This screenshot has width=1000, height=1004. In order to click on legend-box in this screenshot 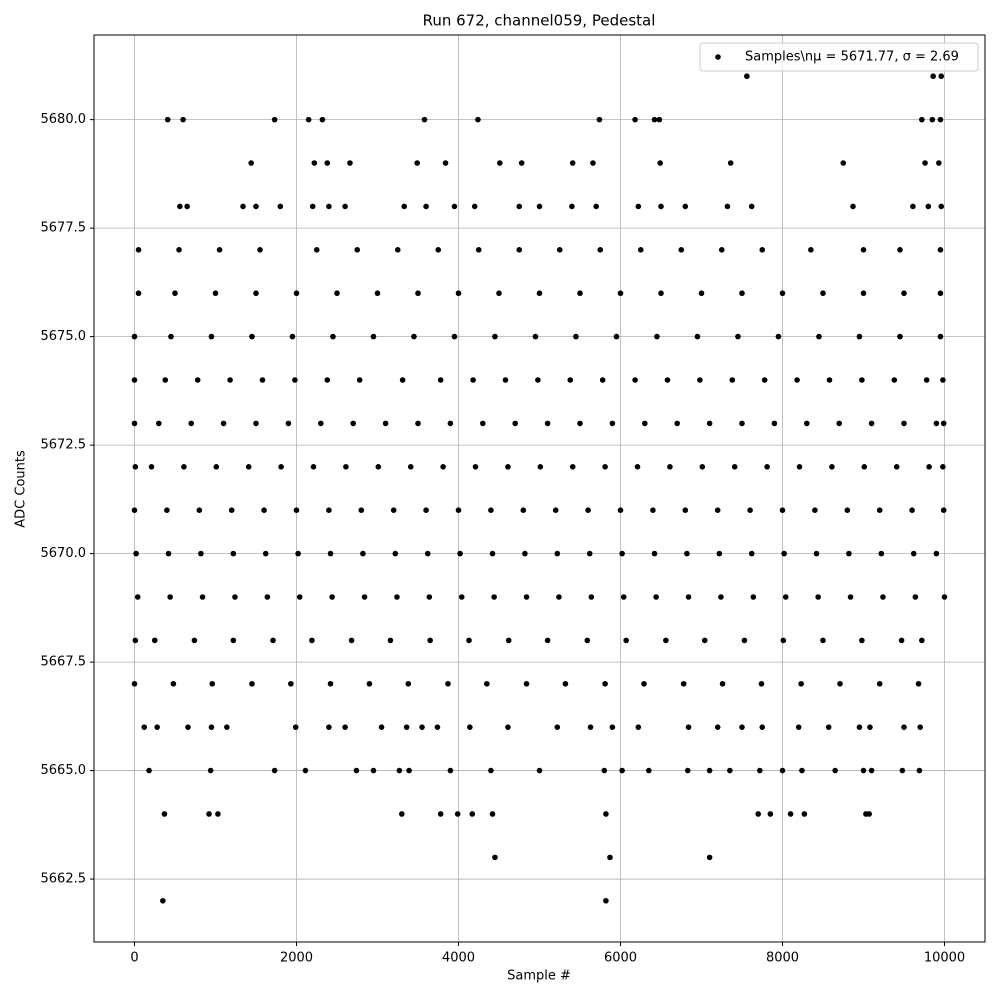, I will do `click(839, 57)`.